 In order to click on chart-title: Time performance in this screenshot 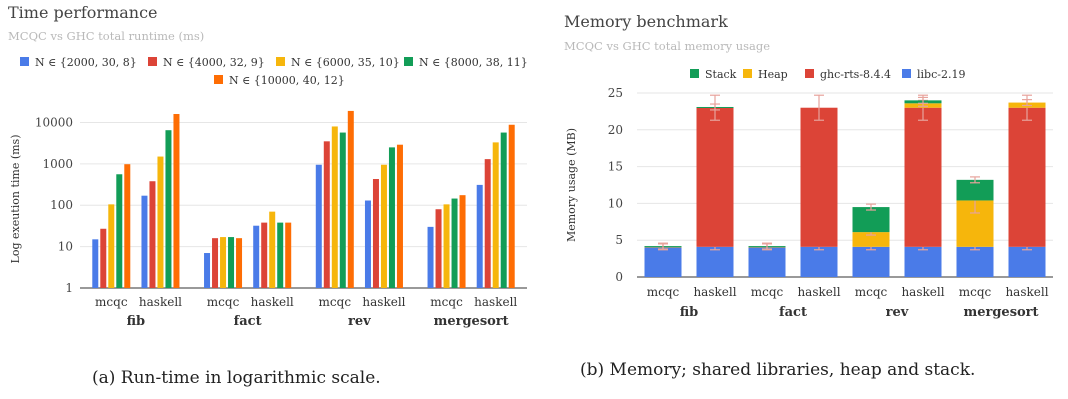, I will do `click(83, 12)`.